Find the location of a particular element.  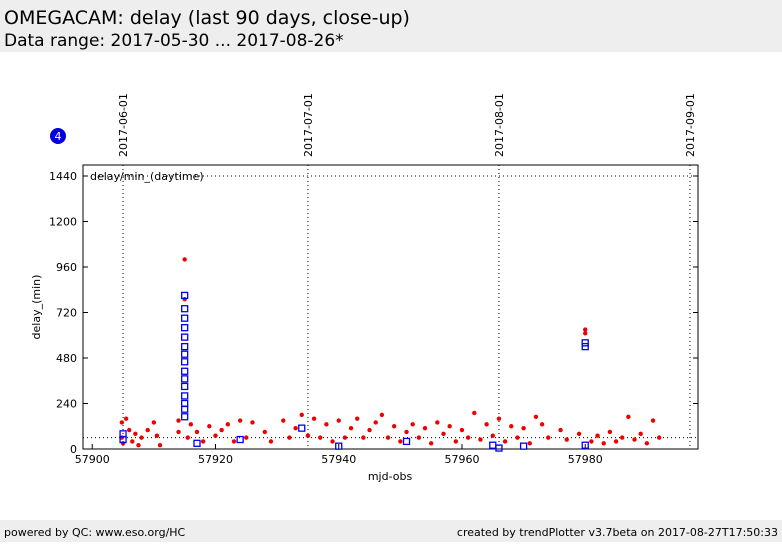

x-tick-label: 57980 is located at coordinates (585, 459).